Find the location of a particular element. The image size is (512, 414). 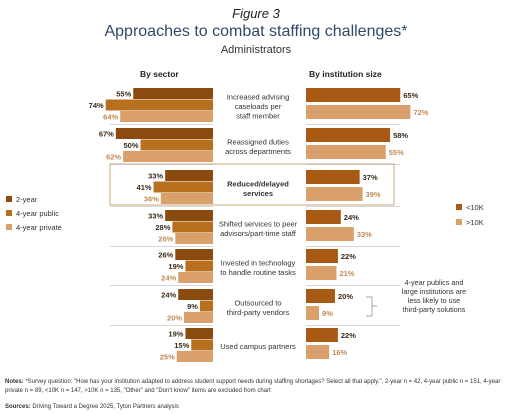

value-label: 39% is located at coordinates (373, 194).